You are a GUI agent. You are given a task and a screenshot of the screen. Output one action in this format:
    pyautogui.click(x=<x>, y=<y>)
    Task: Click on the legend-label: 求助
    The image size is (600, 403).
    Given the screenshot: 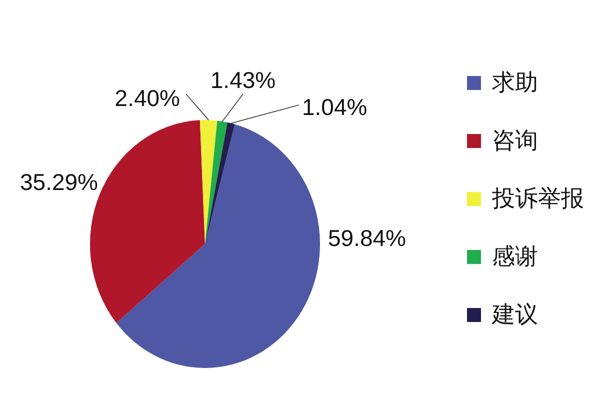 What is the action you would take?
    pyautogui.click(x=515, y=83)
    